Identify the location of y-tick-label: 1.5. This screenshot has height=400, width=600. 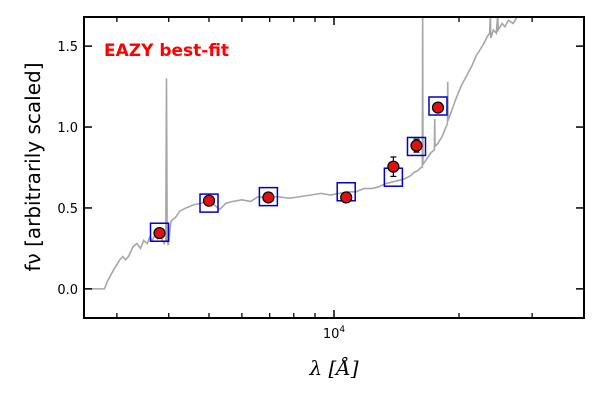
(67, 47).